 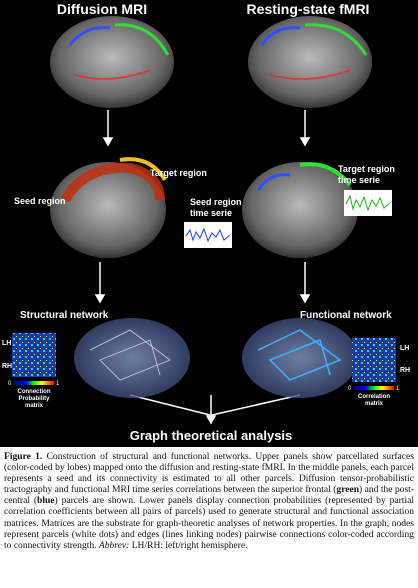 I want to click on panel-title: Resting-state fMRI, so click(x=308, y=9).